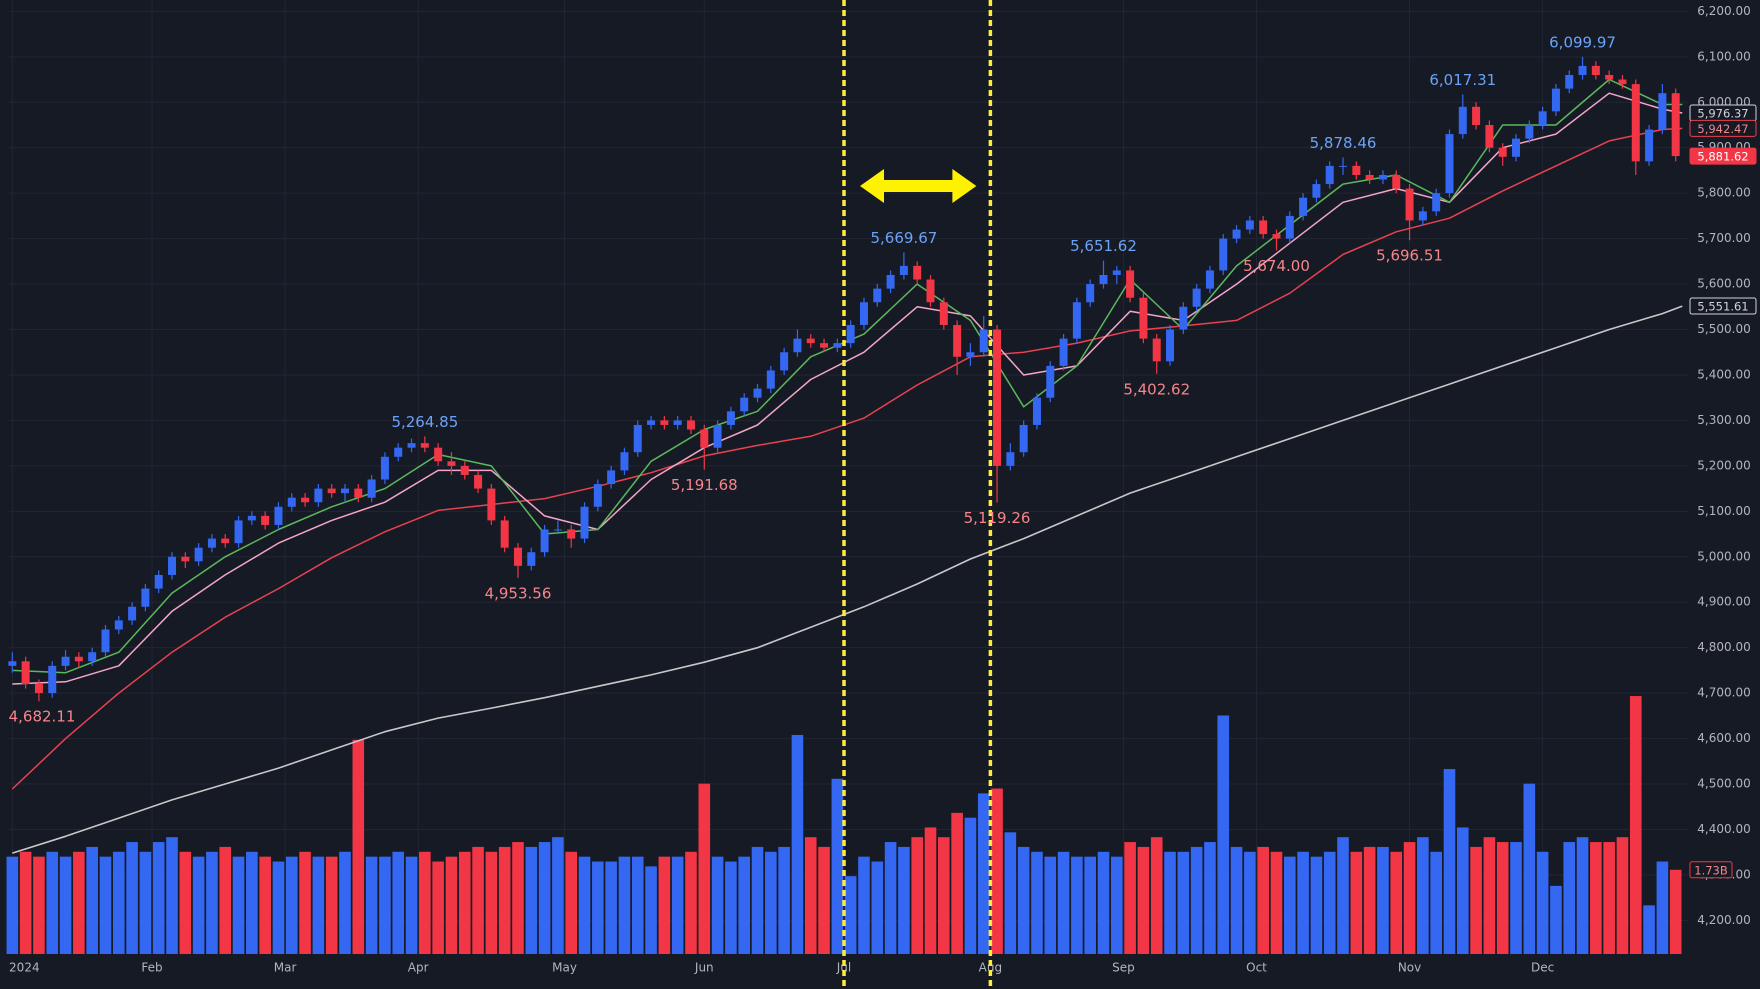  I want to click on extreme-label: 6,099.97, so click(1582, 42).